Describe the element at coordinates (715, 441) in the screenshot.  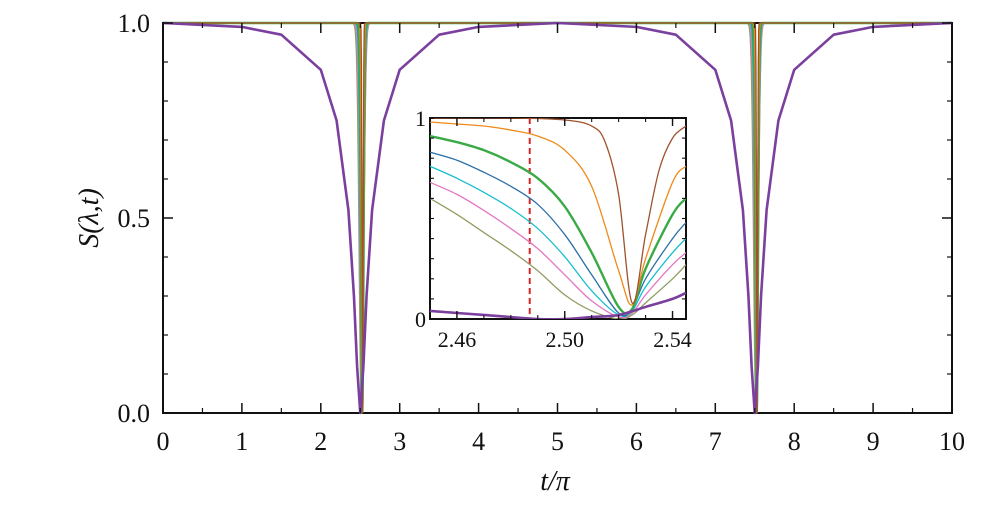
I see `x-tick-label: 7` at that location.